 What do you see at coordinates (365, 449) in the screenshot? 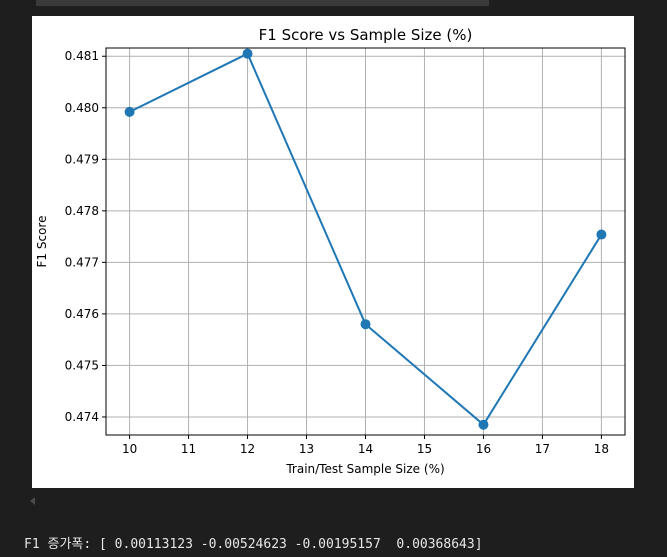
I see `x-tick-label: 14` at bounding box center [365, 449].